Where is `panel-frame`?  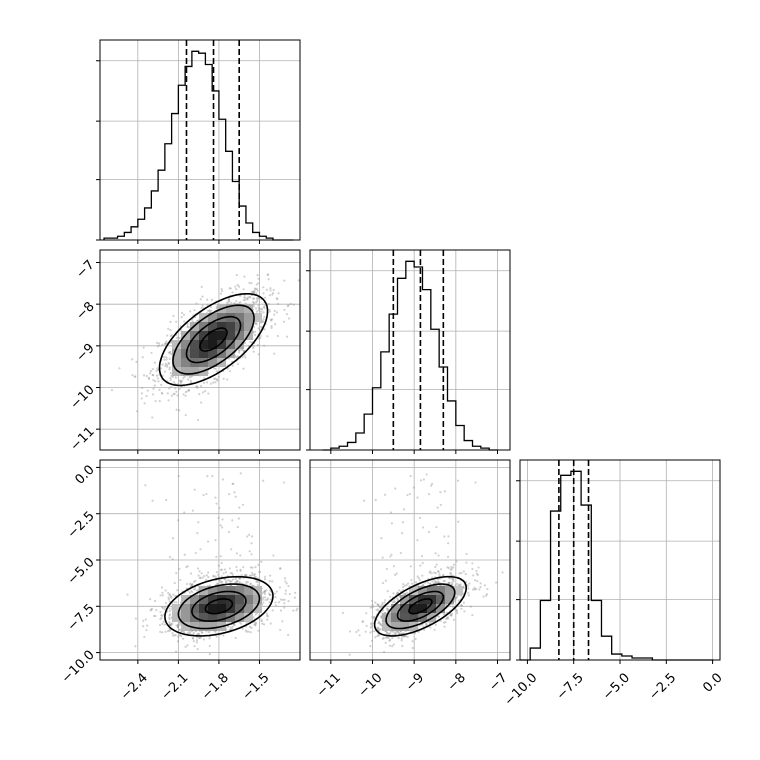
panel-frame is located at coordinates (200, 350).